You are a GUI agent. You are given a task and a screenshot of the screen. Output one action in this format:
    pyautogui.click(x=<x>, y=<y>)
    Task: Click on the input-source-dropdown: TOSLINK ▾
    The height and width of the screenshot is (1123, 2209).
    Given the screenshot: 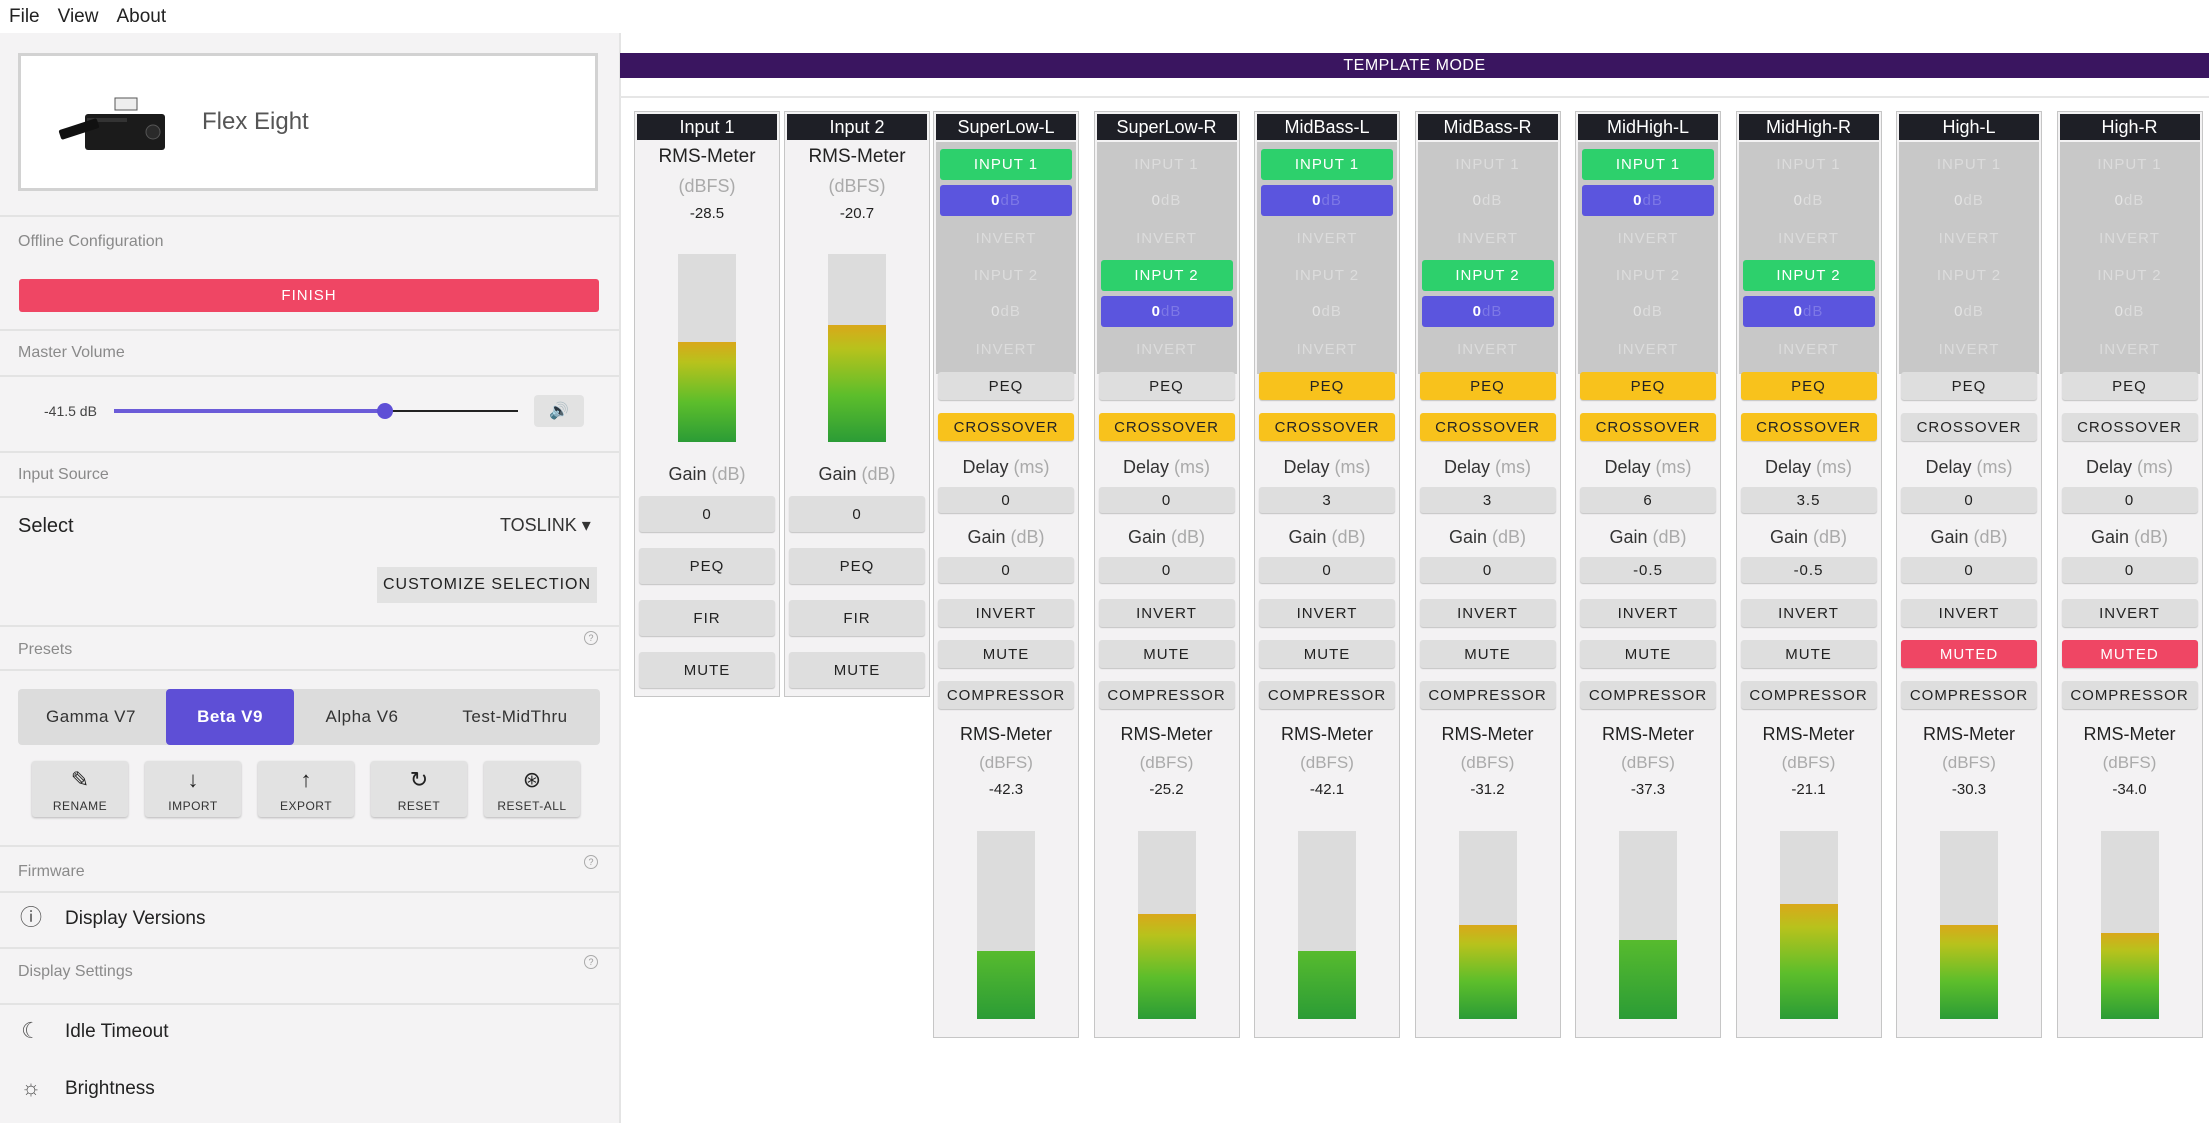 What is the action you would take?
    pyautogui.click(x=545, y=525)
    